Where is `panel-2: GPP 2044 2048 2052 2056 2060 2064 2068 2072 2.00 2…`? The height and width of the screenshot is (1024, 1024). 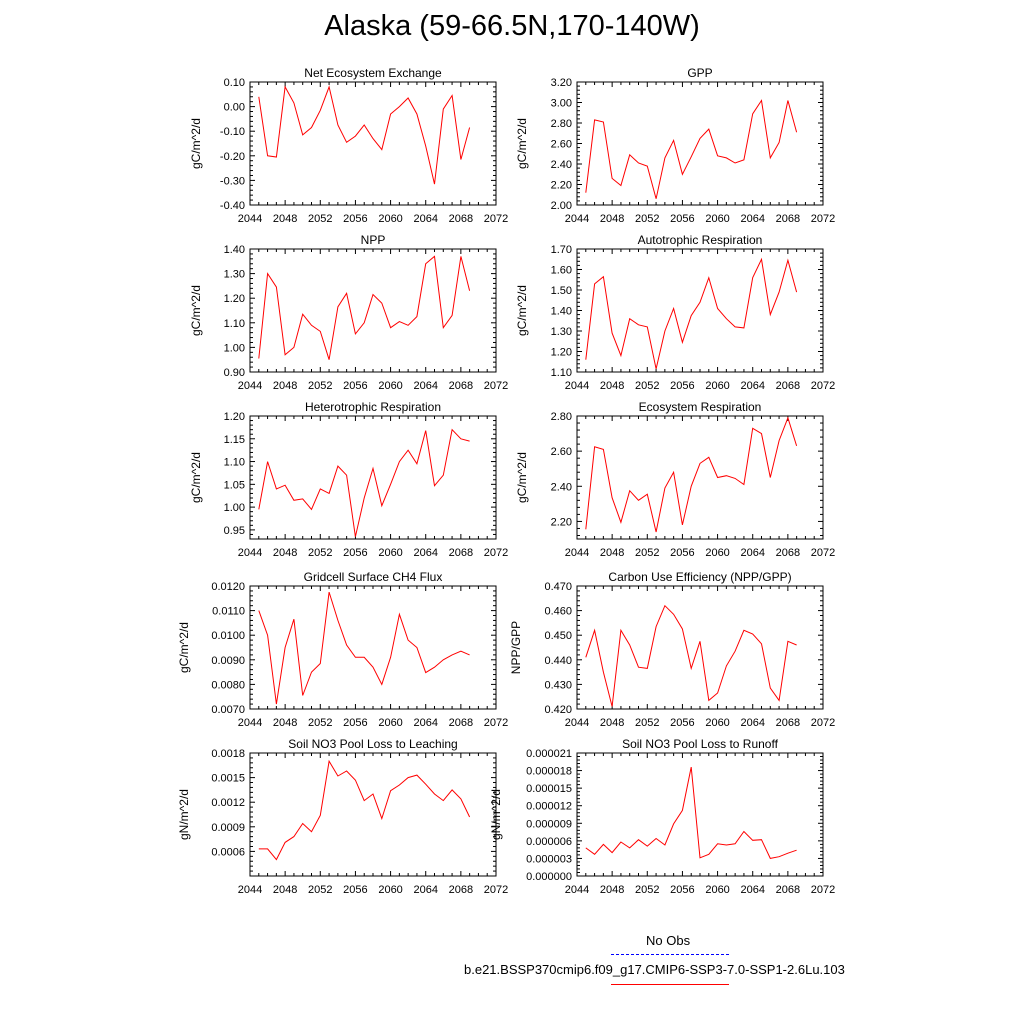 panel-2: GPP 2044 2048 2052 2056 2060 2064 2068 2072 2.00 2… is located at coordinates (675, 145).